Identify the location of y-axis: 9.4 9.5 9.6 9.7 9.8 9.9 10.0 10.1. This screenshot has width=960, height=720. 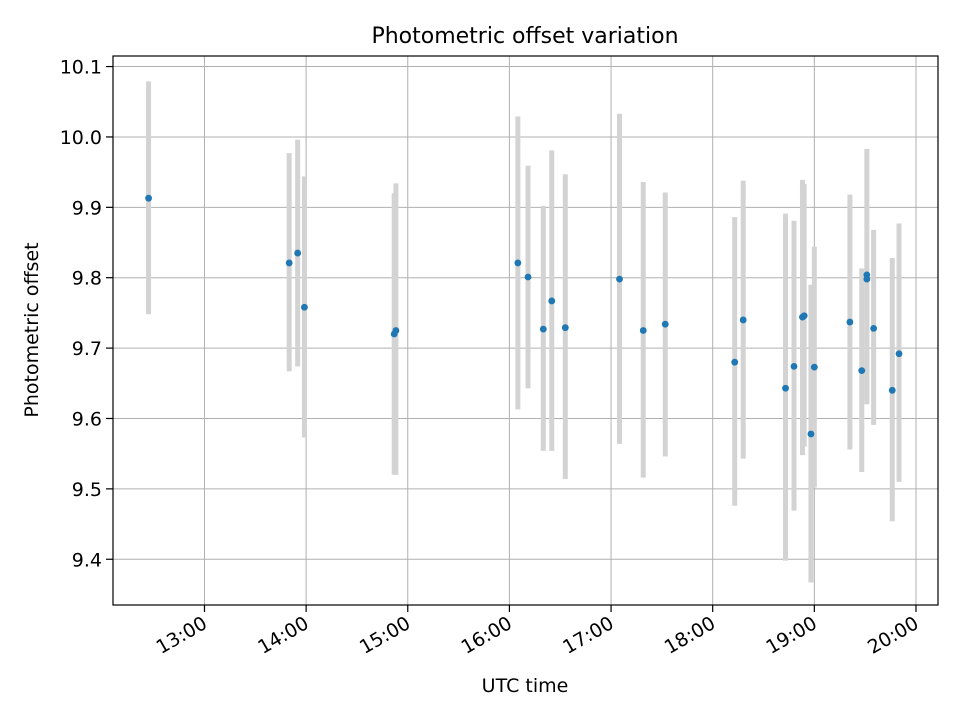
(86, 314).